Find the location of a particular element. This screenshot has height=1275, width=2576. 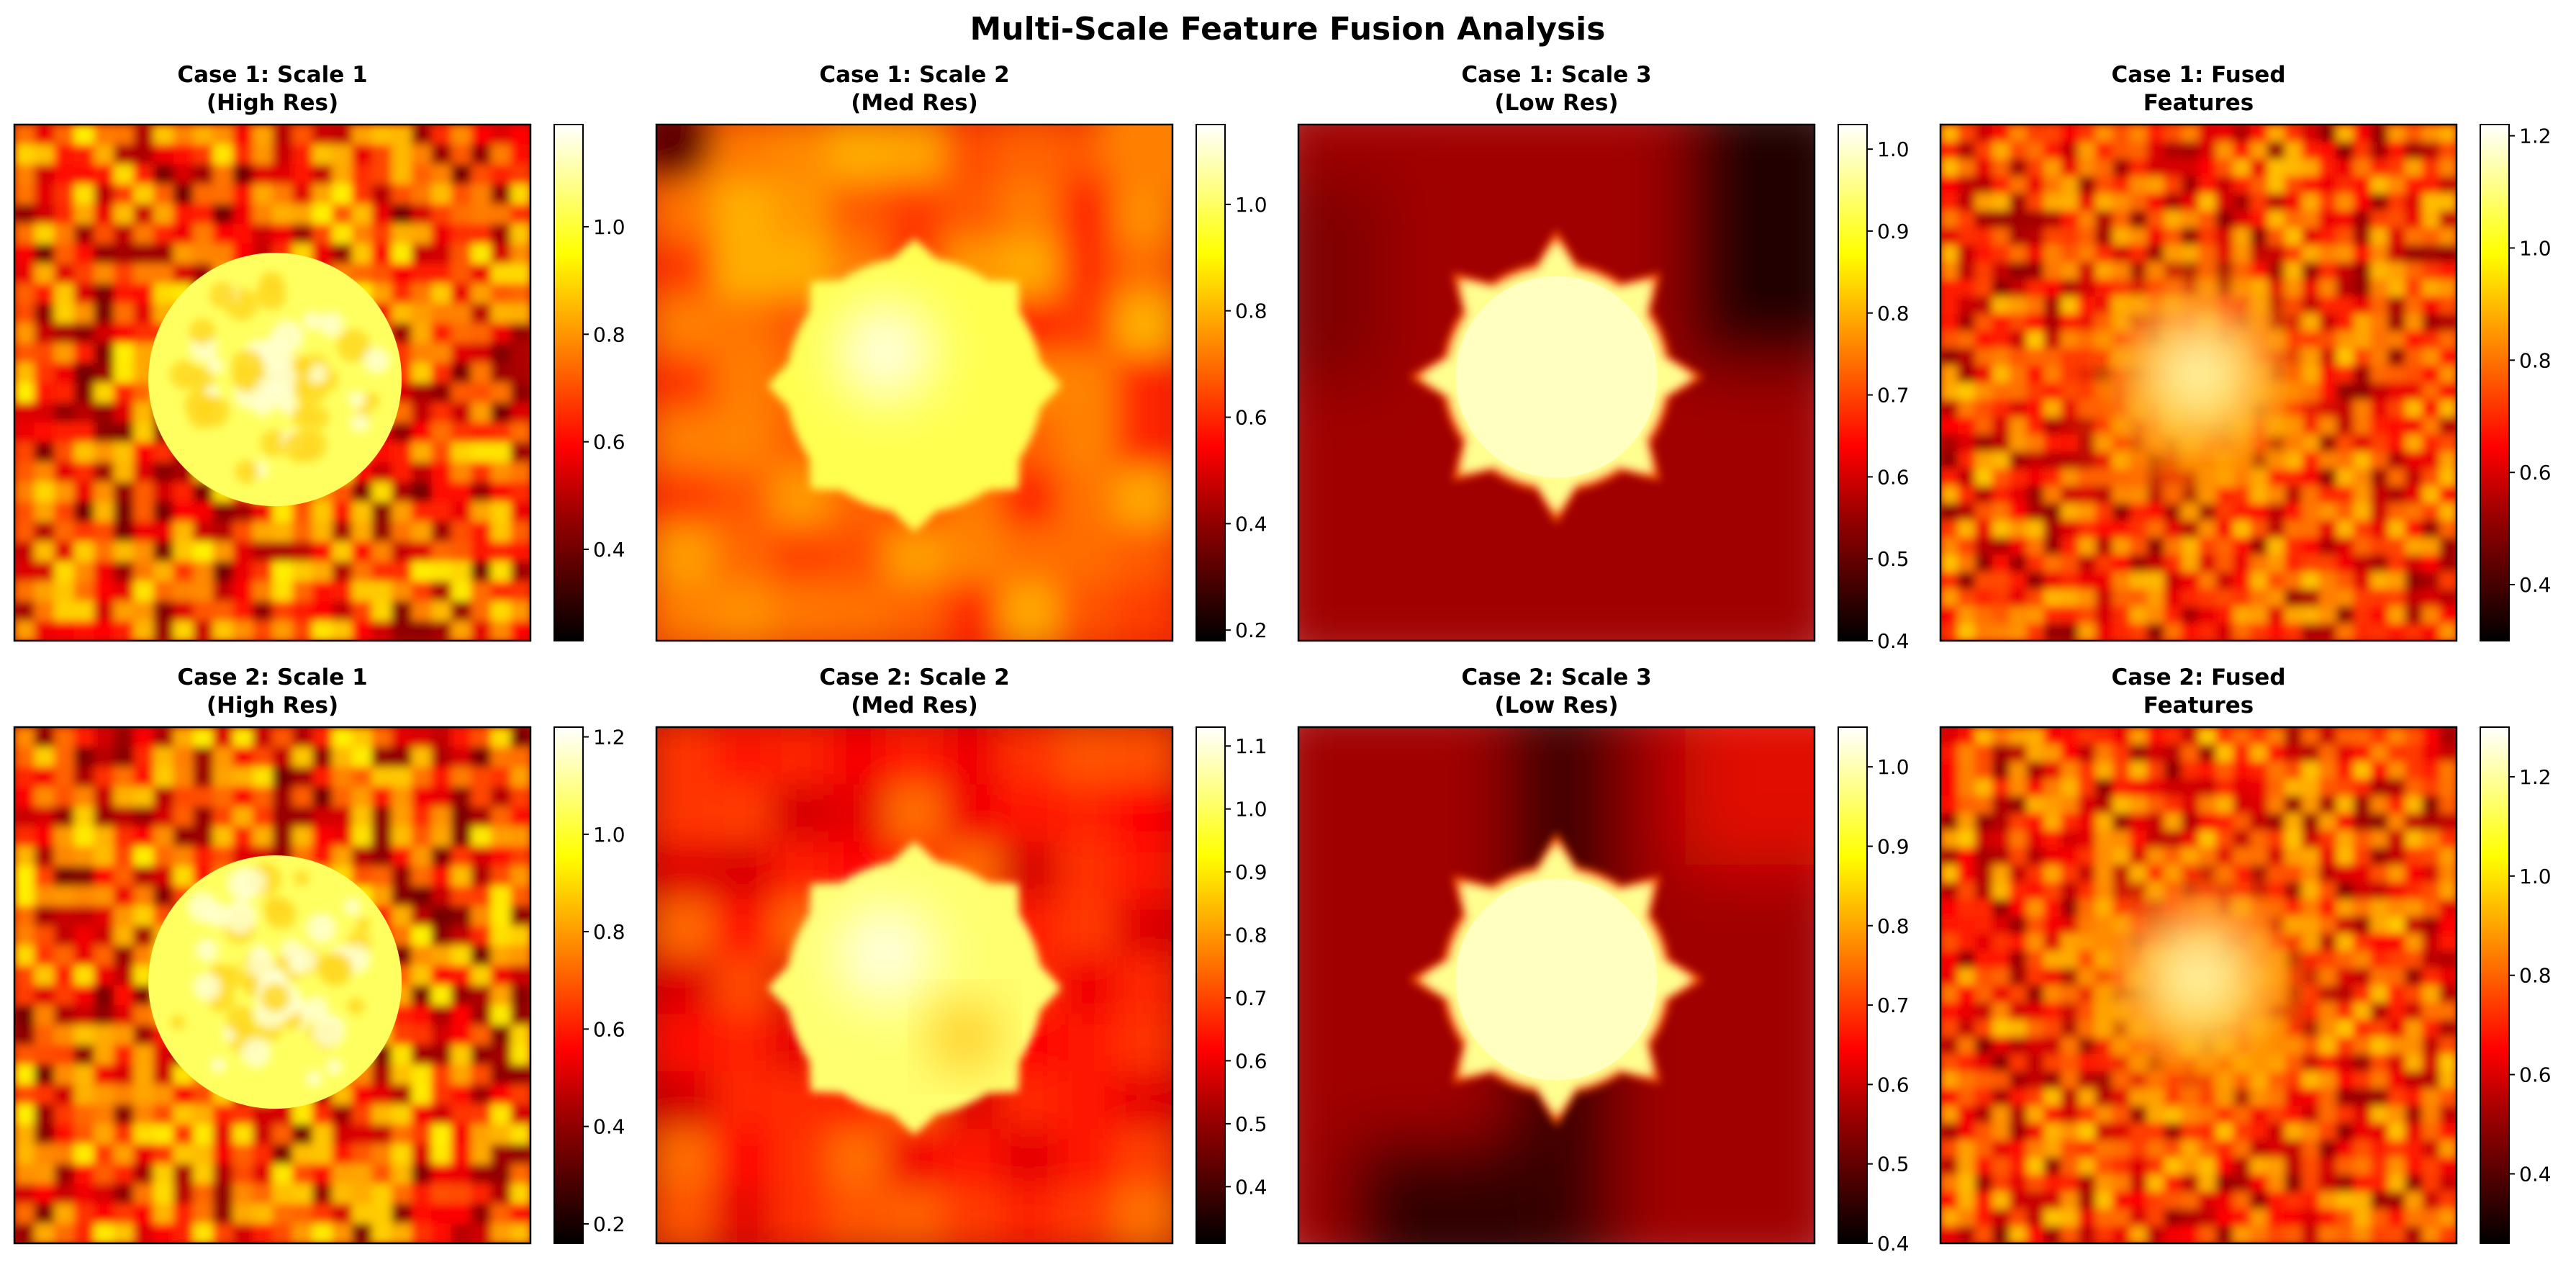

colorbar: 0.4 0.5 0.6 0.7 0.8 0.9 1.0 1.1 is located at coordinates (1231, 985).